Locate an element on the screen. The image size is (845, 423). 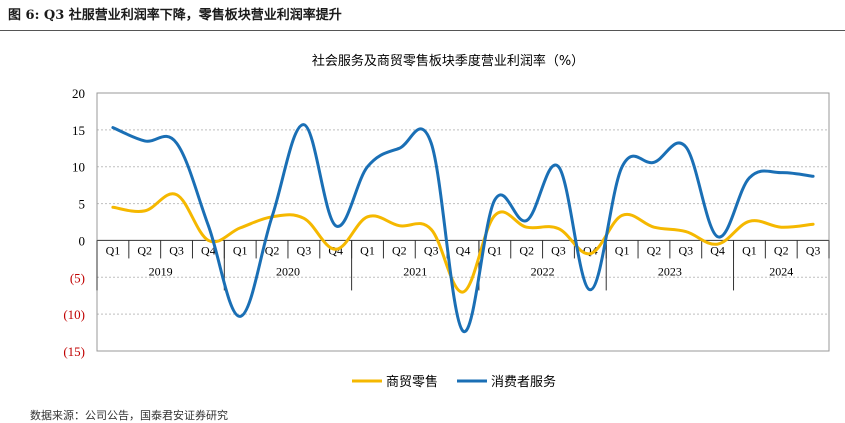
year-label: 2023 is located at coordinates (670, 271).